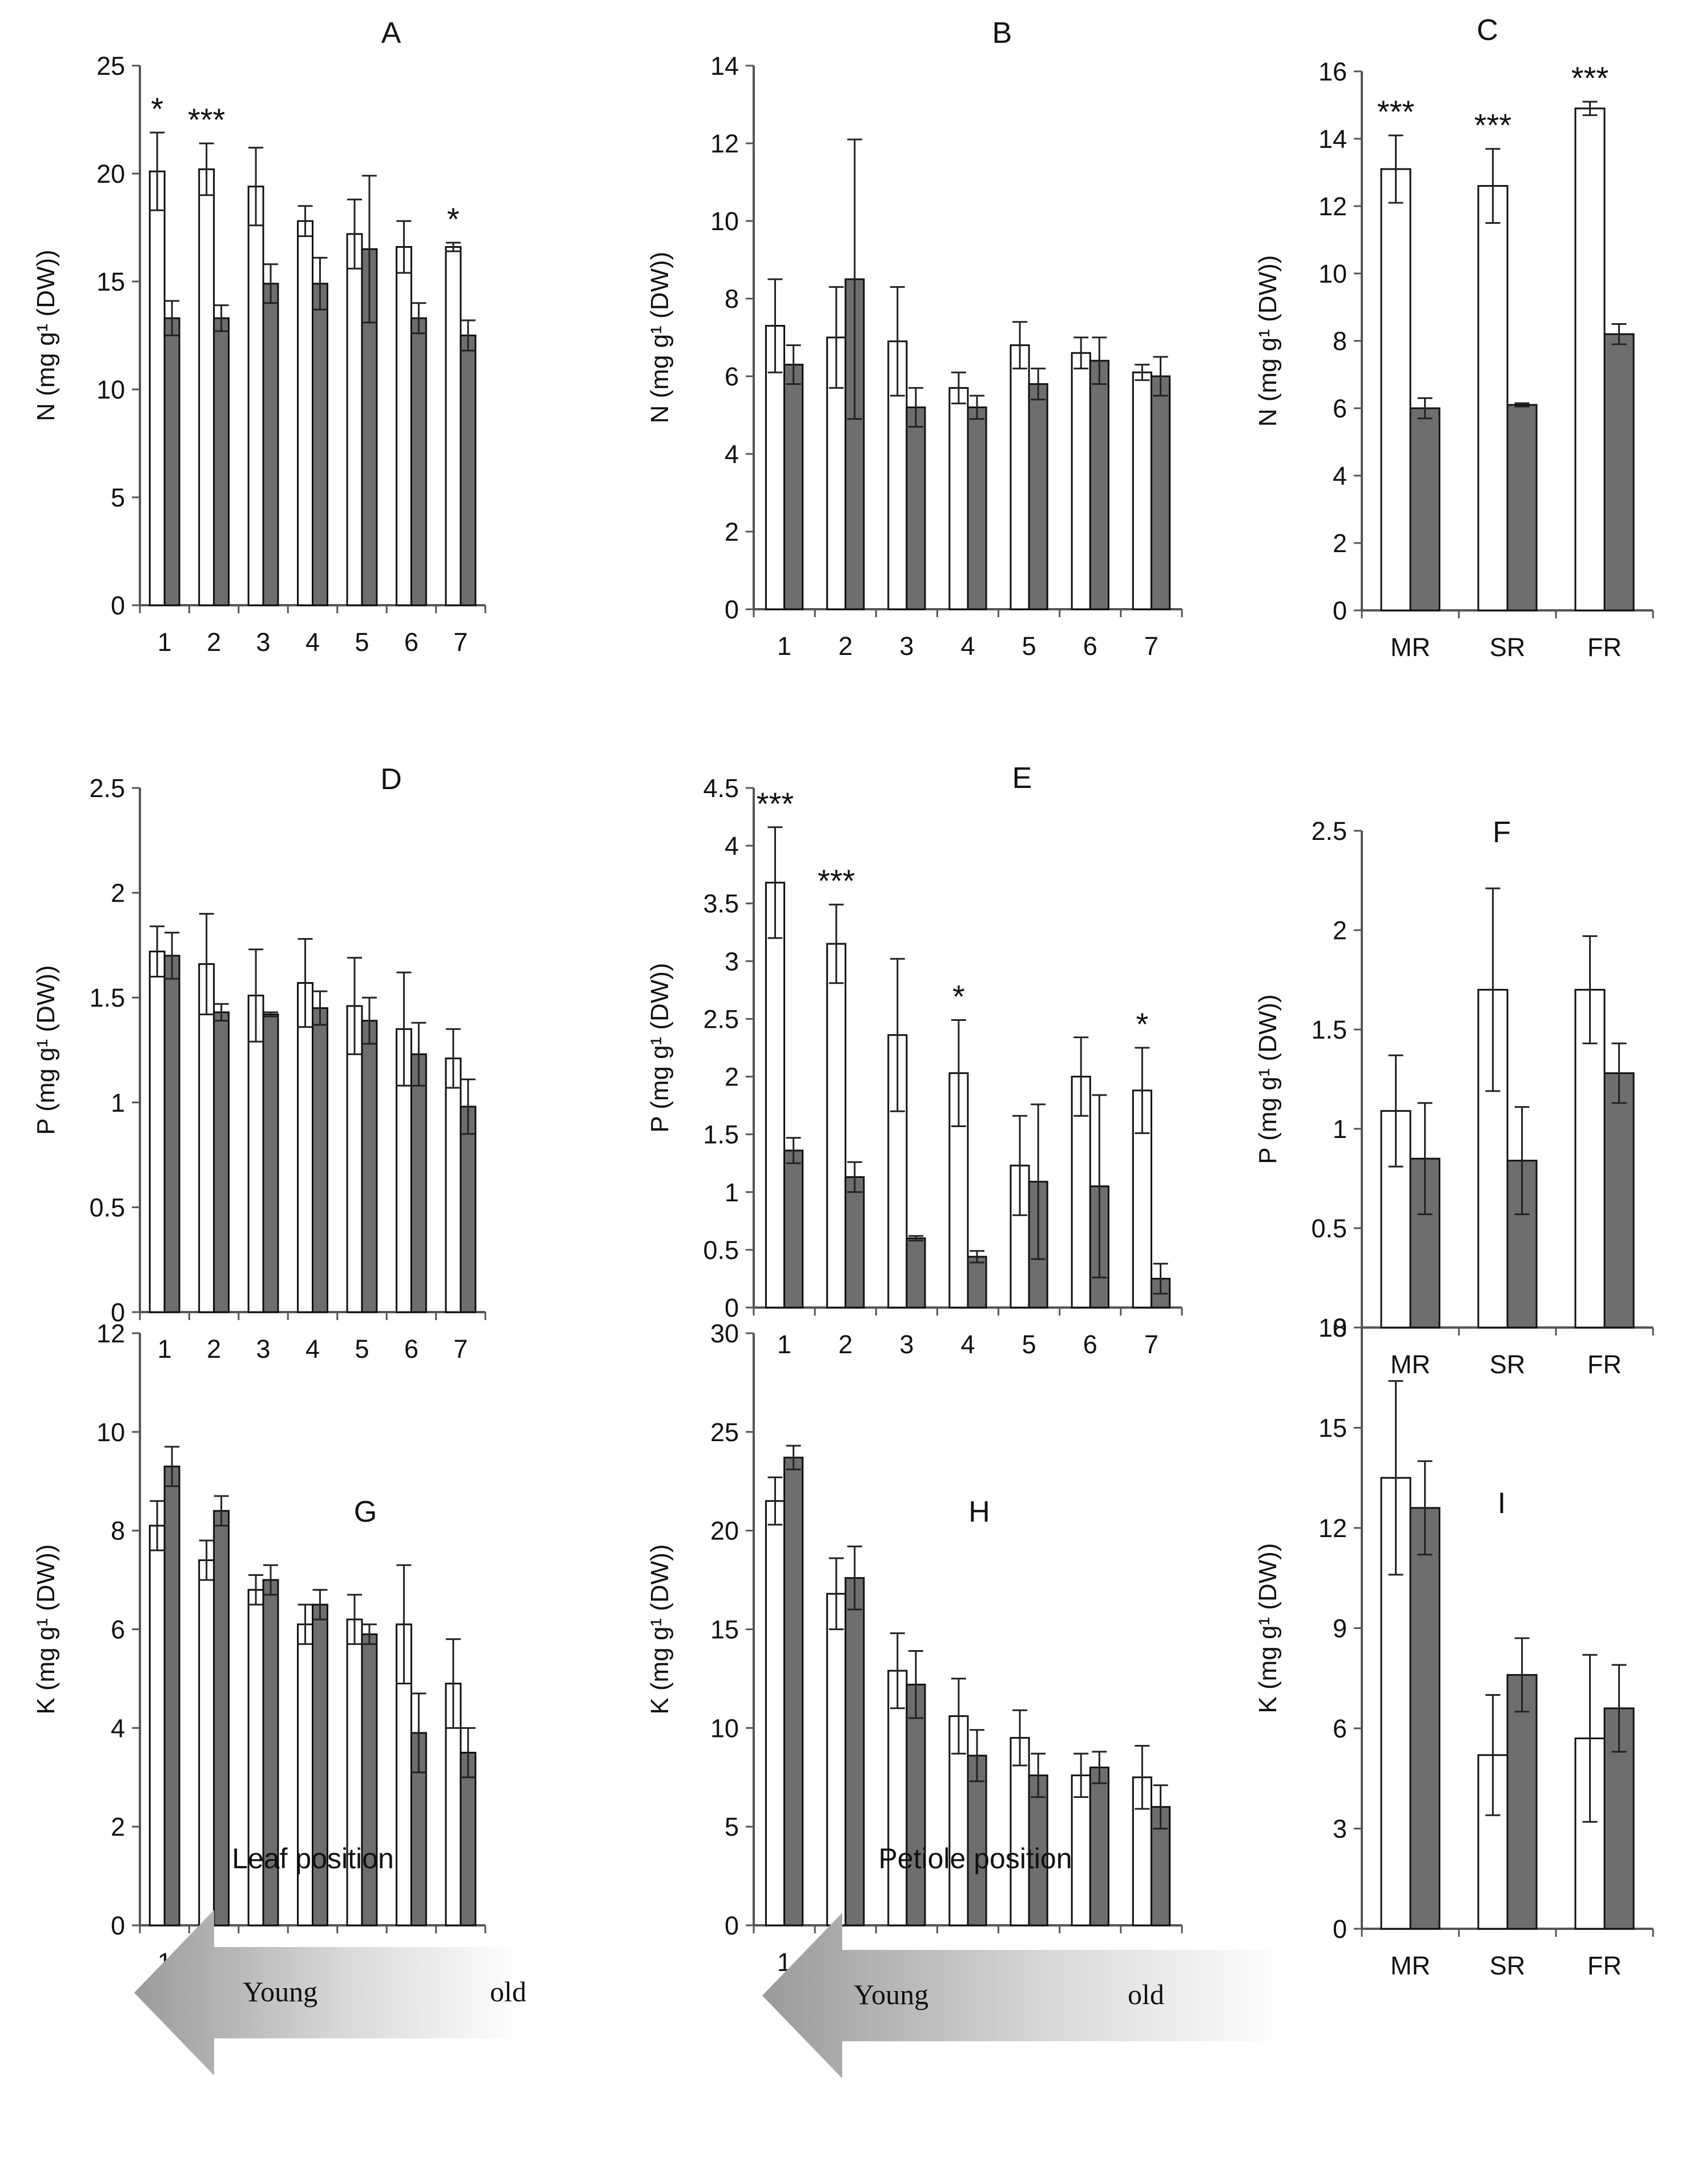 Image resolution: width=1693 pixels, height=2184 pixels. I want to click on y-tick-label: 30, so click(724, 1333).